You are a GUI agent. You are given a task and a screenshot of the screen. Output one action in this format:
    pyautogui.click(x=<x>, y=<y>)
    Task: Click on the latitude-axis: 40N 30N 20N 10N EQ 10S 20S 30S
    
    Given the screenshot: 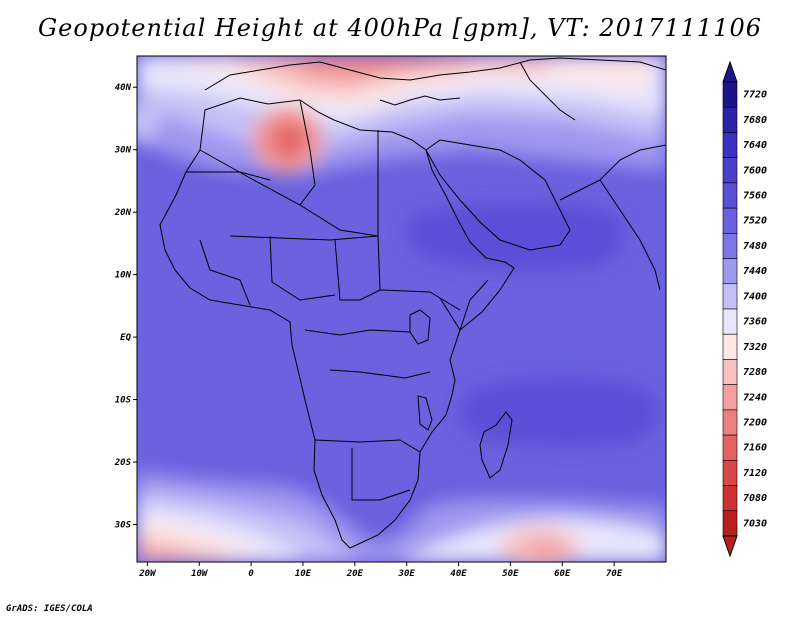 What is the action you would take?
    pyautogui.click(x=125, y=307)
    